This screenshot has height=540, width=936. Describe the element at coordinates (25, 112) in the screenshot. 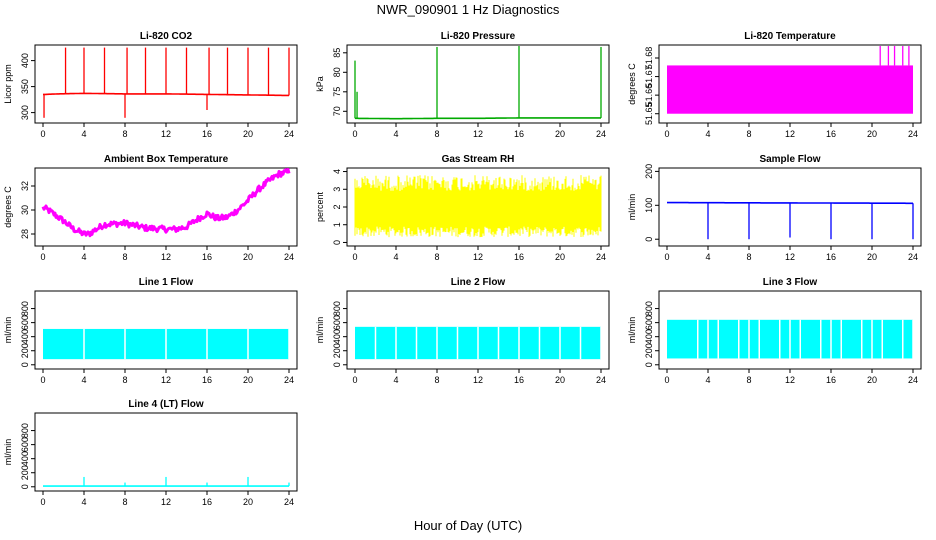

I see `y-tick-label: 300` at that location.